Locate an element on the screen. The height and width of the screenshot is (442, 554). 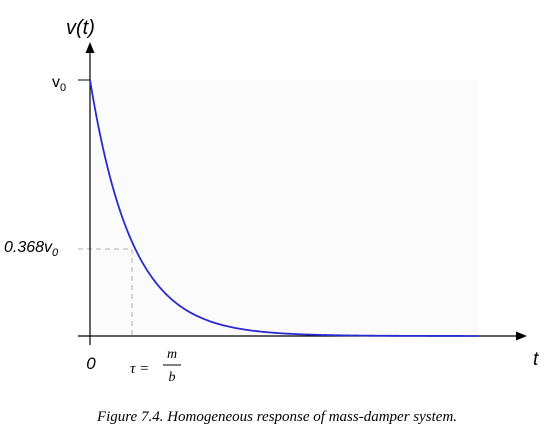
y-axis-title-name: v is located at coordinates (71, 28).